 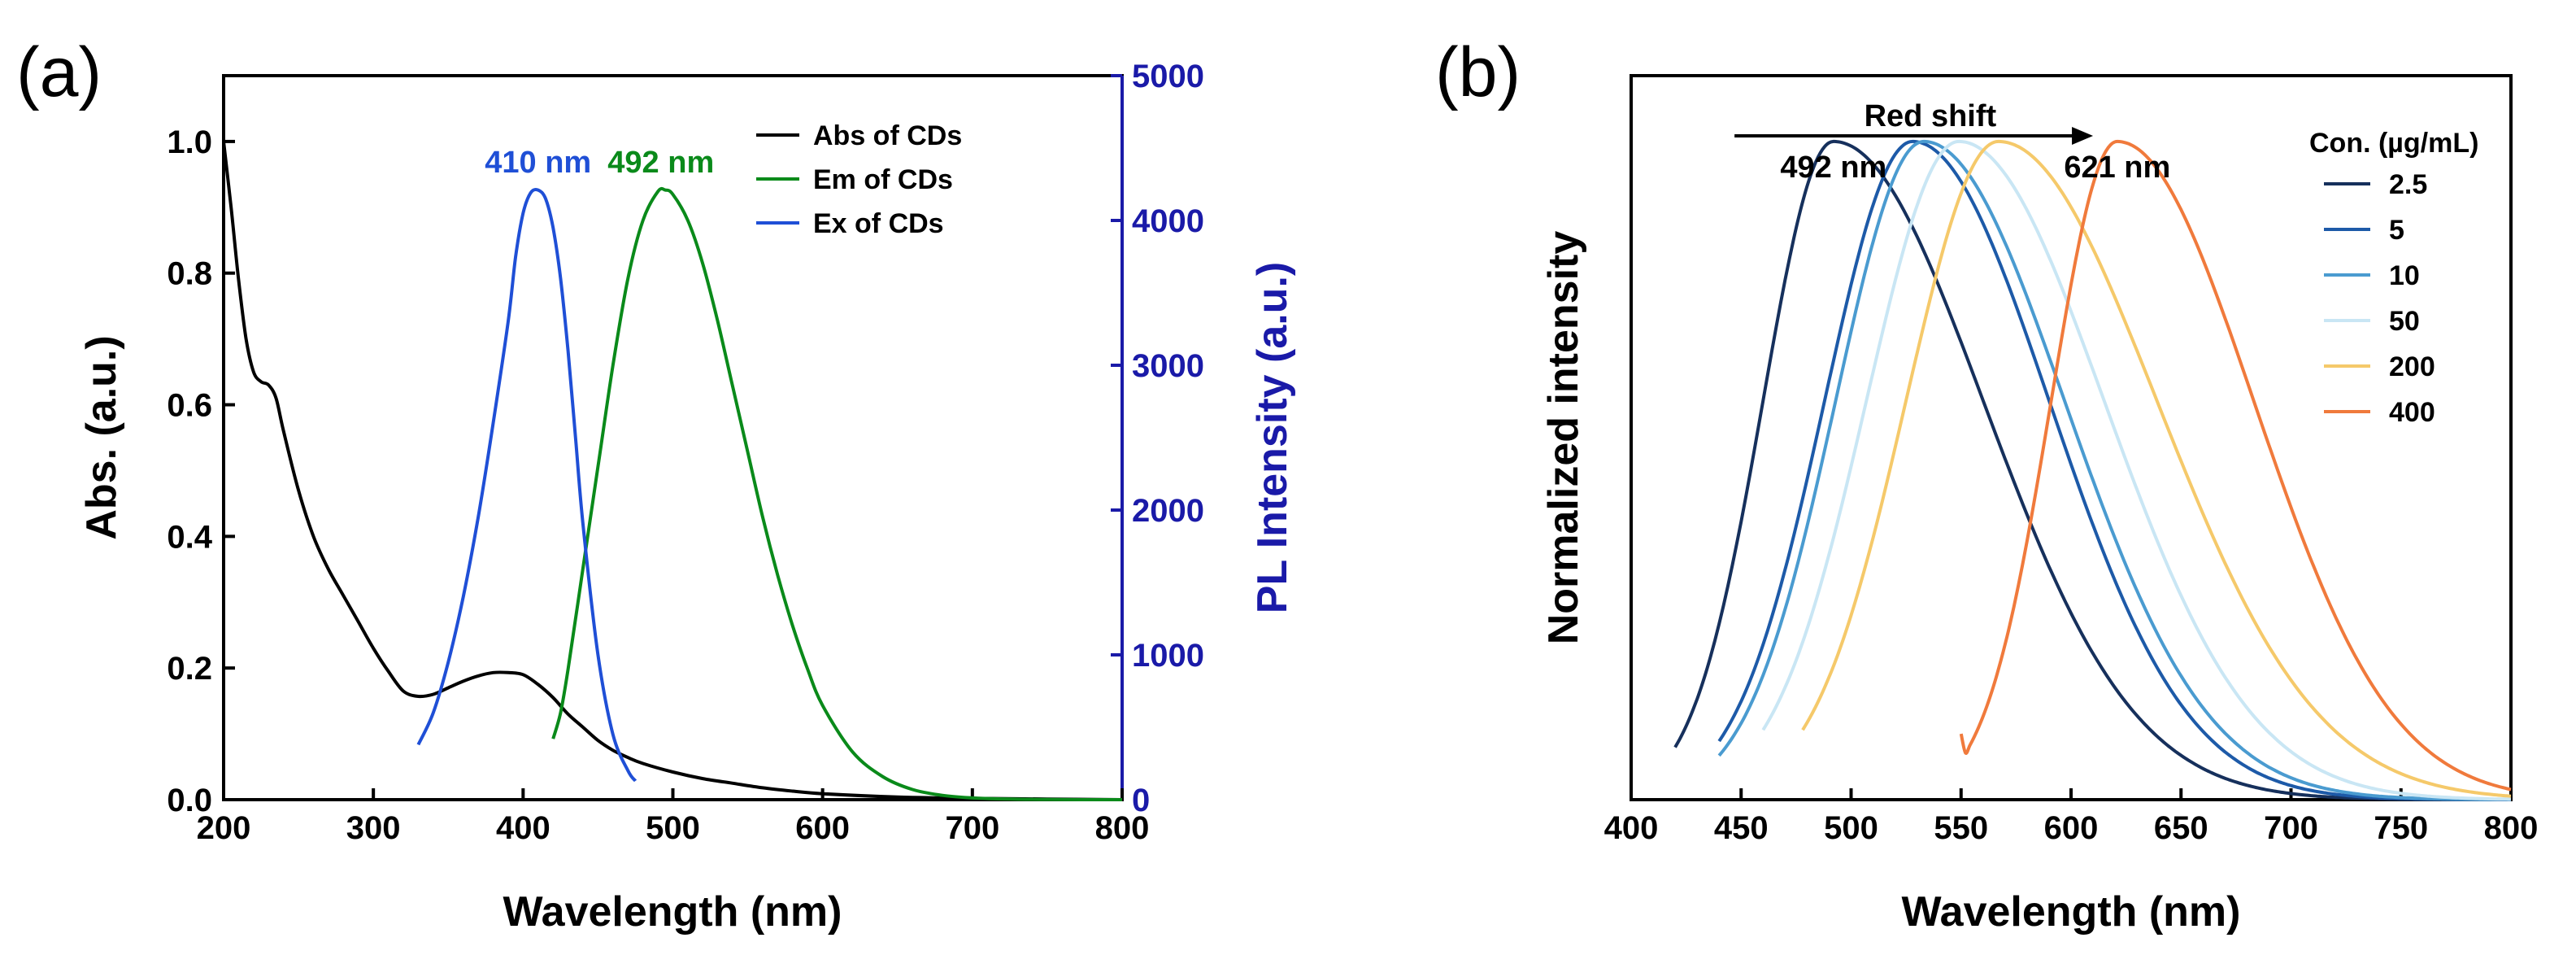 What do you see at coordinates (1168, 366) in the screenshot?
I see `y2-tick-label-a: 3000` at bounding box center [1168, 366].